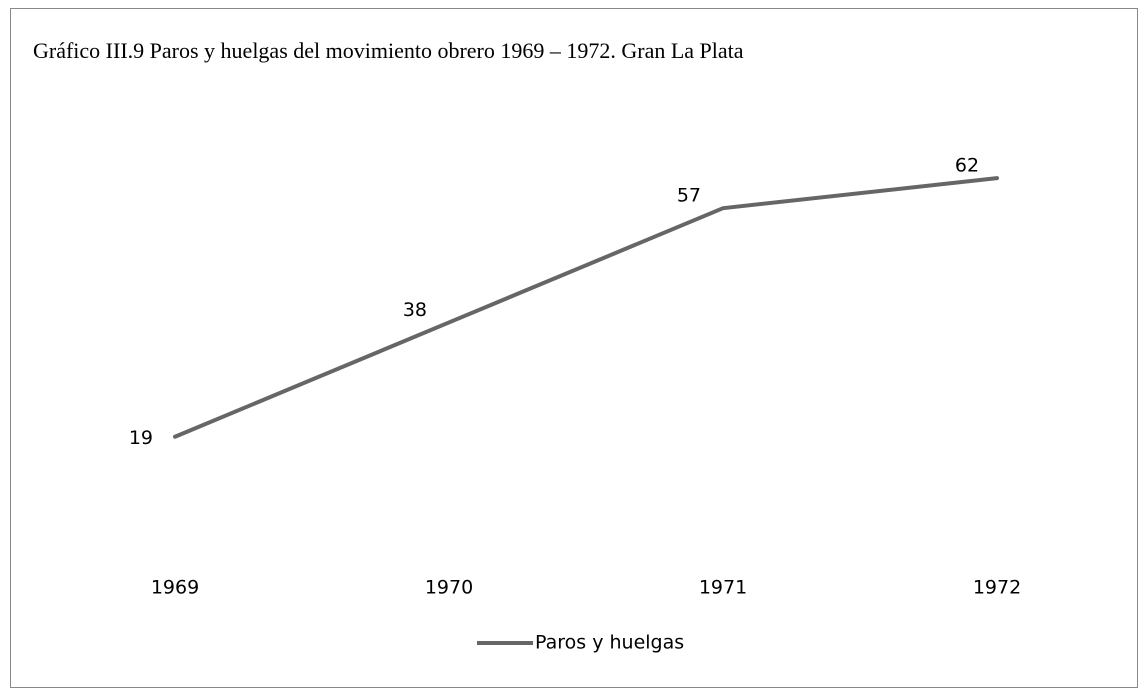  What do you see at coordinates (141, 438) in the screenshot?
I see `data-label: 19` at bounding box center [141, 438].